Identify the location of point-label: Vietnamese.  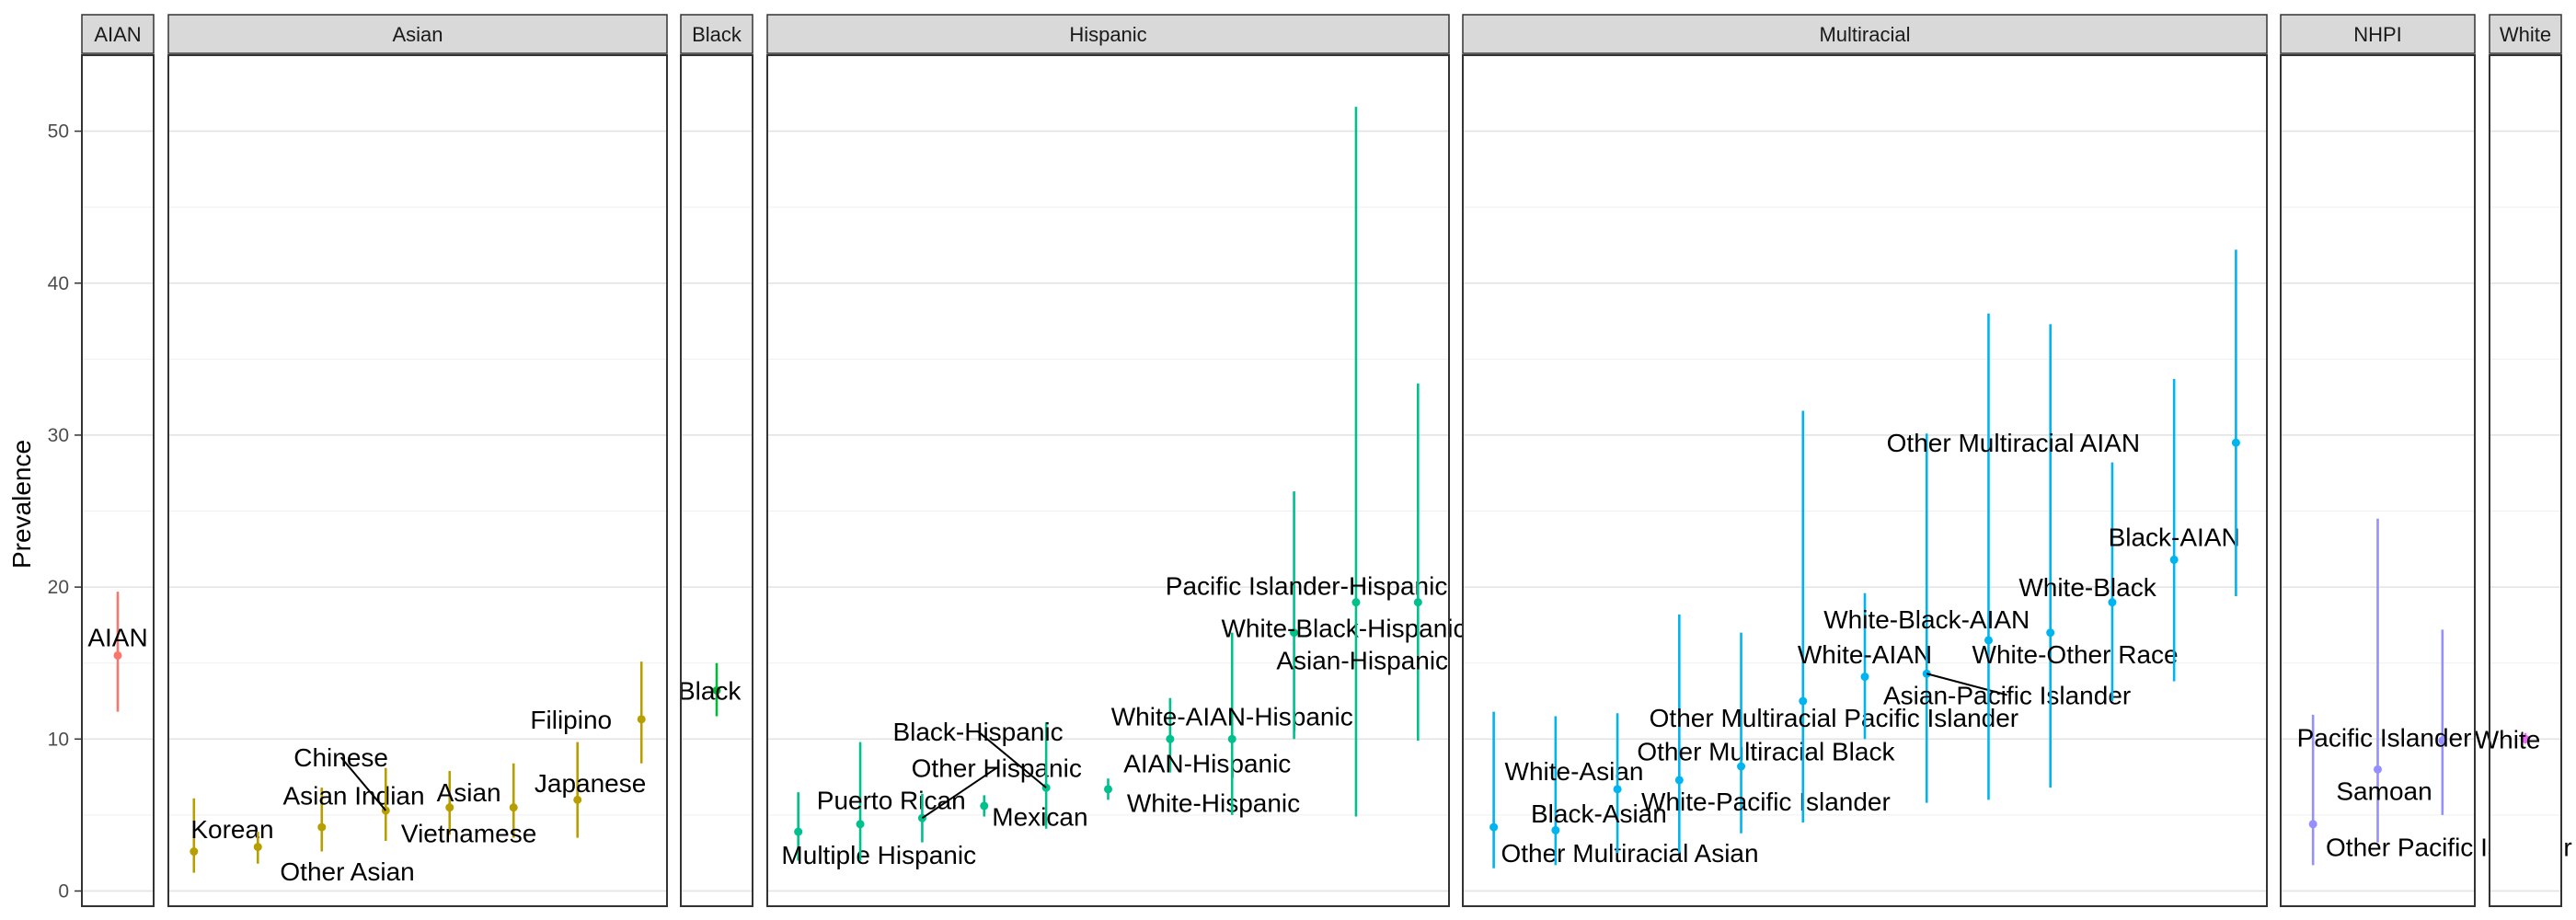
(468, 834).